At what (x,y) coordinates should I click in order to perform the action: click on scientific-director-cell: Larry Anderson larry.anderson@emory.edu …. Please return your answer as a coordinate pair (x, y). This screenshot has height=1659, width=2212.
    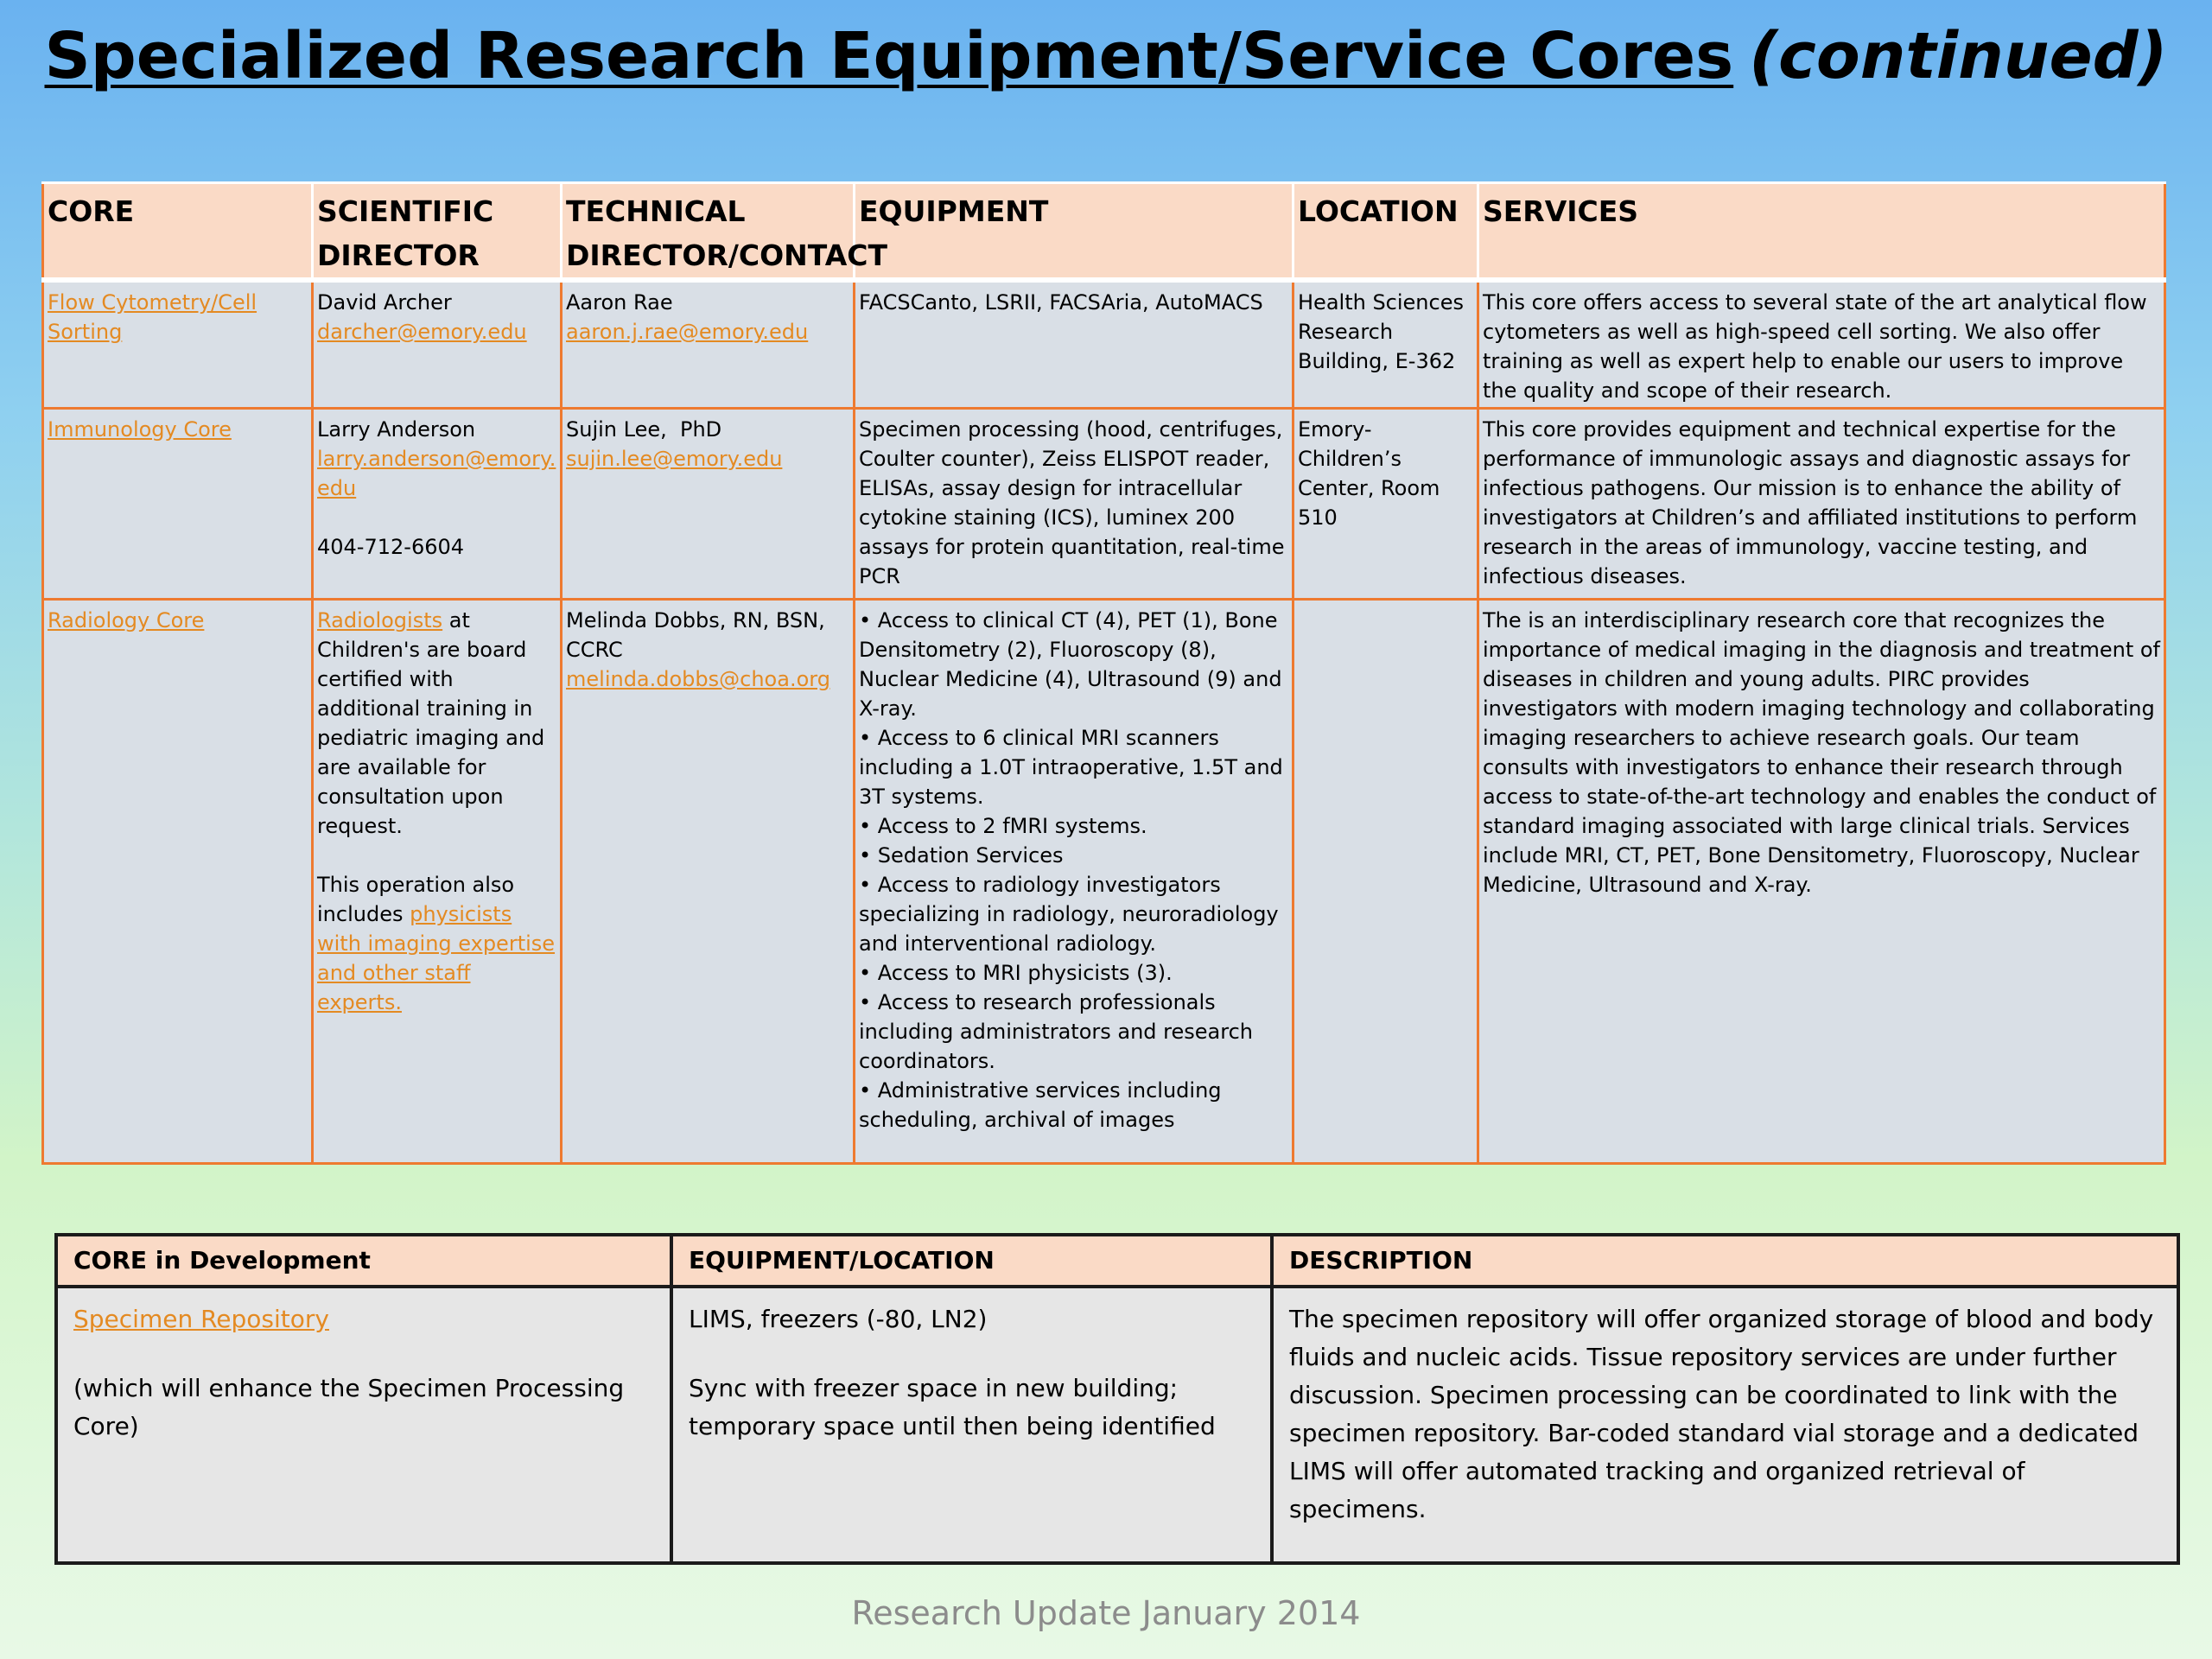
    Looking at the image, I should click on (436, 502).